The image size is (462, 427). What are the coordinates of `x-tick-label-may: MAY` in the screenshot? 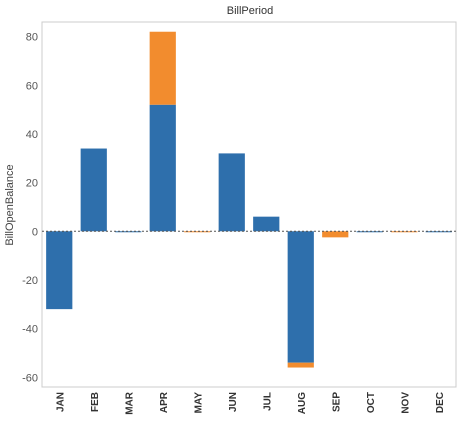 It's located at (198, 403).